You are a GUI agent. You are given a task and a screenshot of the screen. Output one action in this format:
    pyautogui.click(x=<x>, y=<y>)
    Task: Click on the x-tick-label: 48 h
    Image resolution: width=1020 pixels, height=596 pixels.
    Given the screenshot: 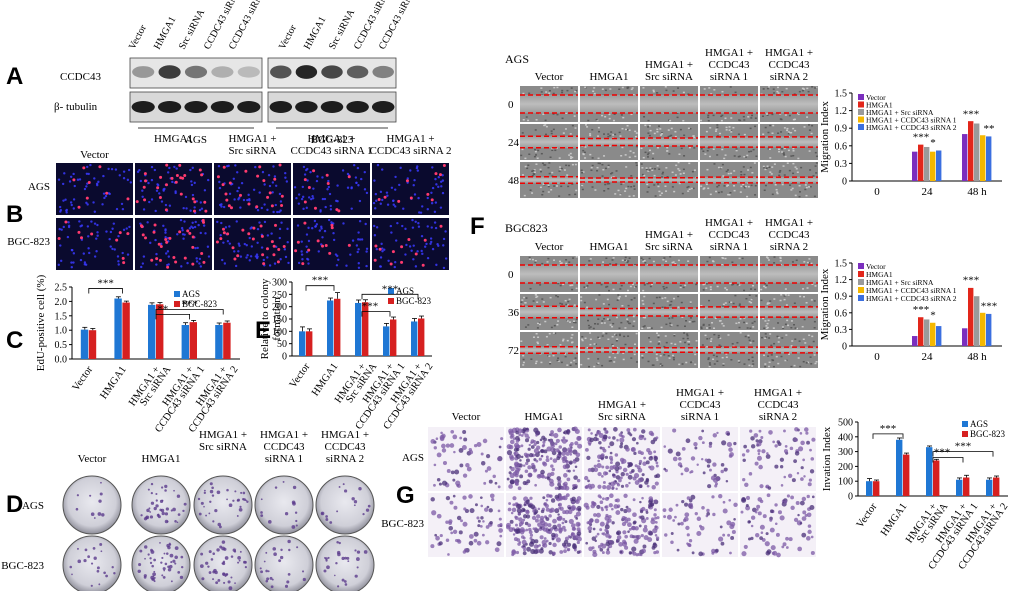 What is the action you would take?
    pyautogui.click(x=977, y=357)
    